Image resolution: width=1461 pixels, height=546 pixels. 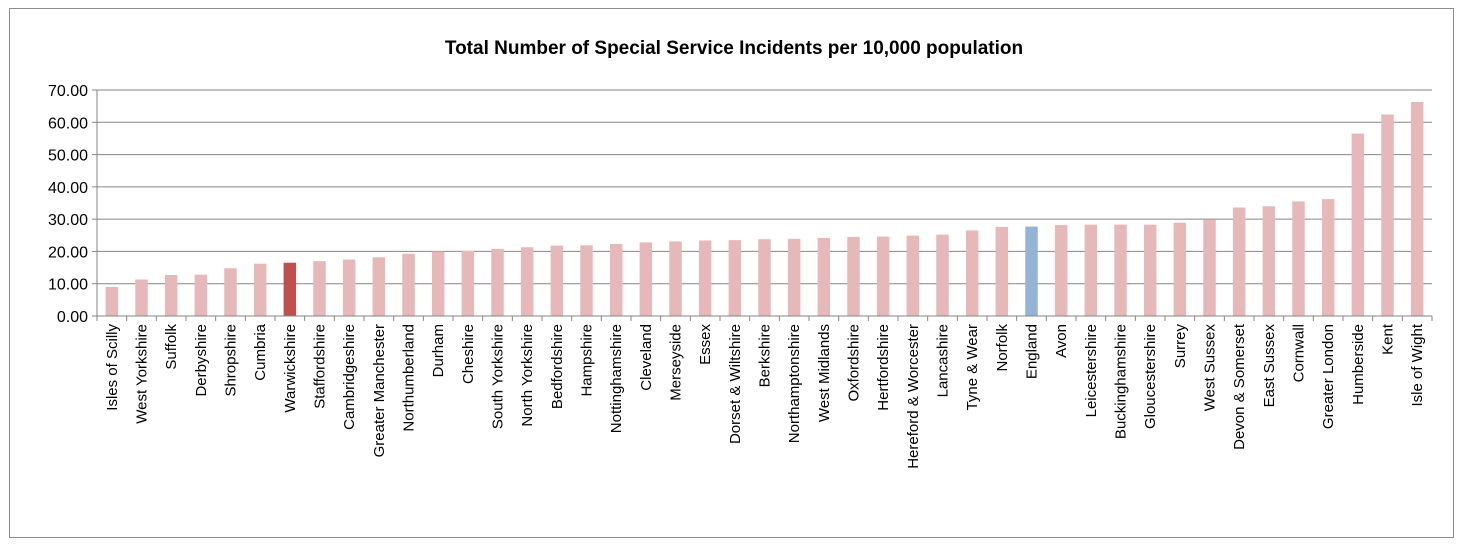 I want to click on x-tick-label: Isles of Scilly, so click(x=112, y=367).